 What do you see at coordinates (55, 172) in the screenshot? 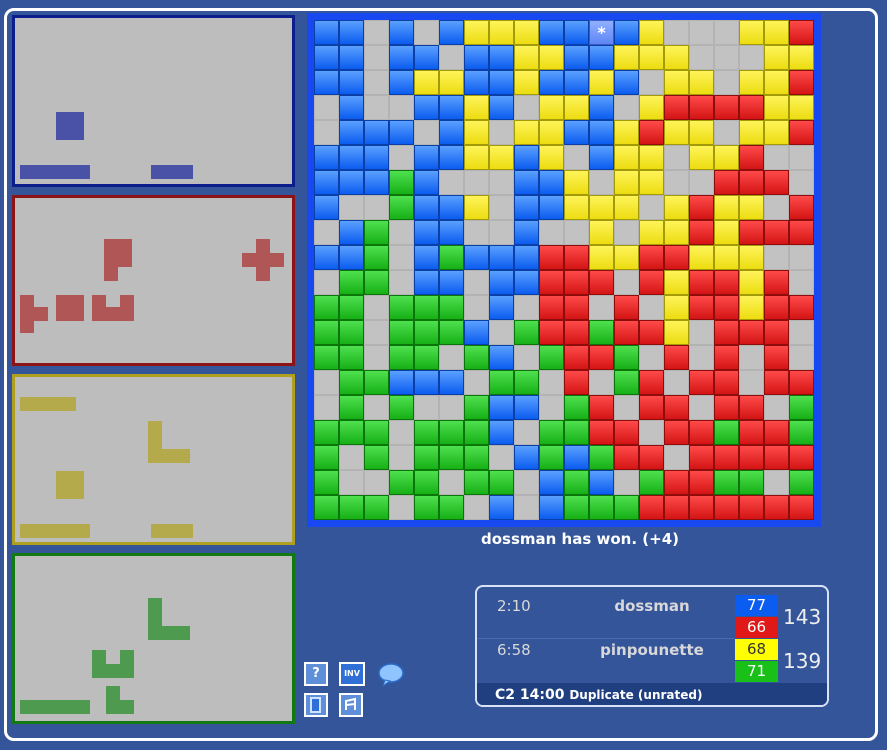
I see `blue-piece` at bounding box center [55, 172].